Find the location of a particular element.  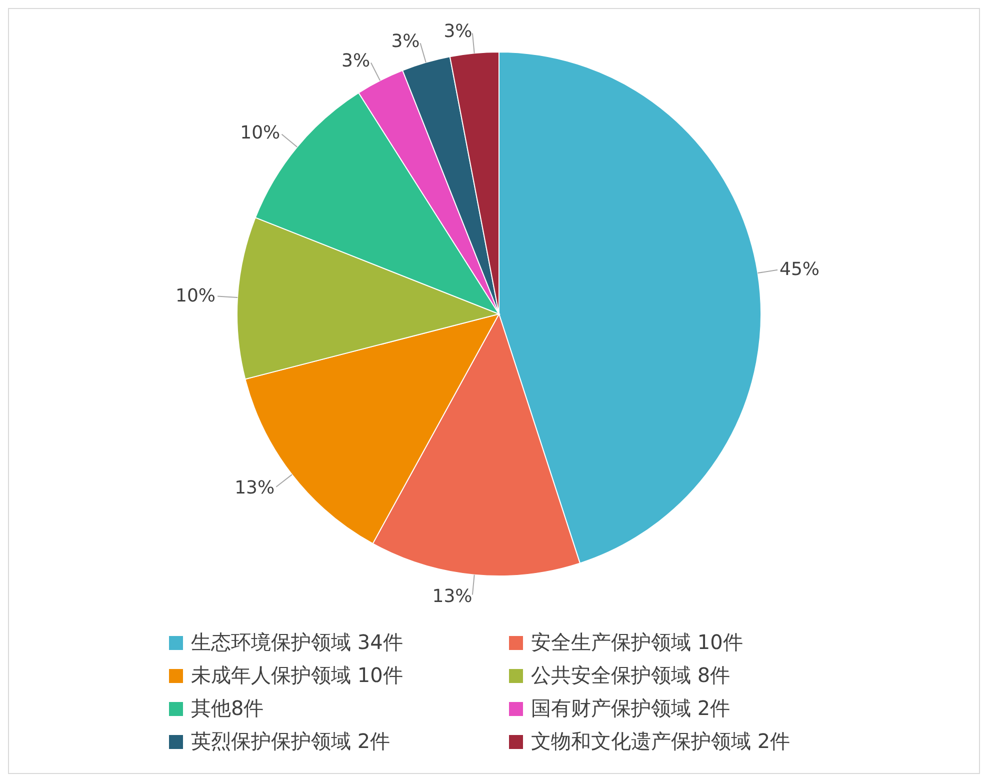

legend-label: 安全生产保护领域 10件 is located at coordinates (637, 642).